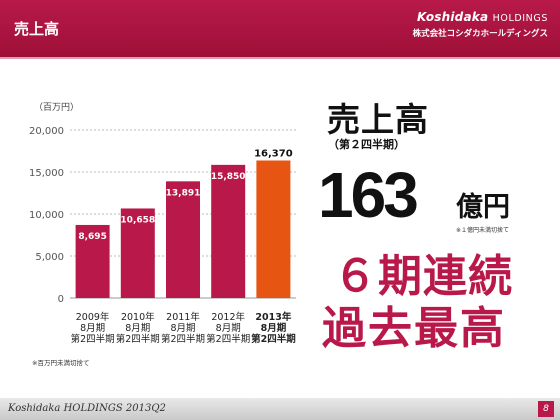 This screenshot has height=420, width=560. What do you see at coordinates (378, 119) in the screenshot?
I see `highlight-title: 売上高` at bounding box center [378, 119].